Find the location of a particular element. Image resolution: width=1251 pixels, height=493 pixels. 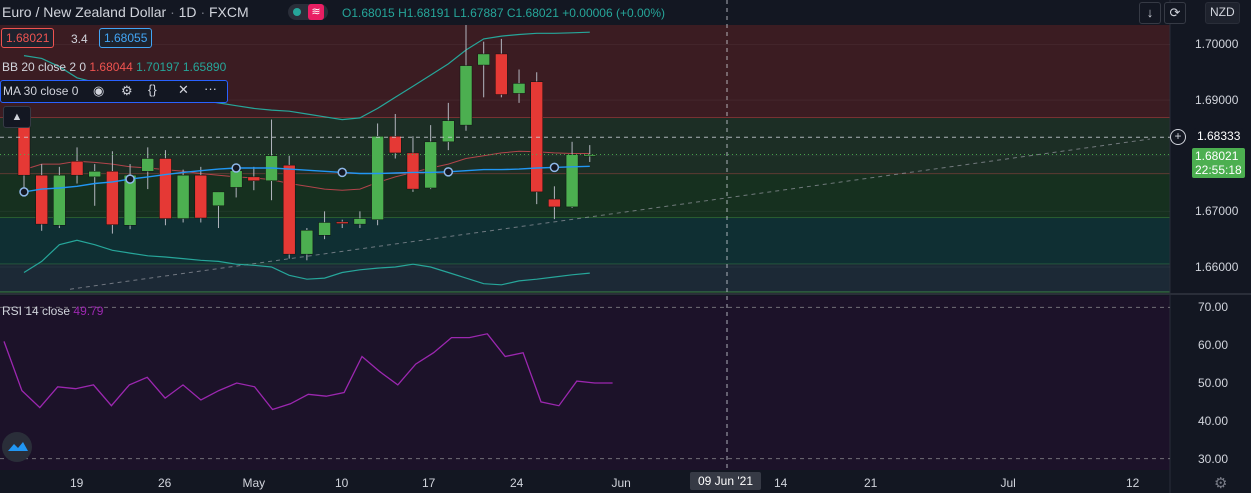

ma30-line is located at coordinates (306, 179).